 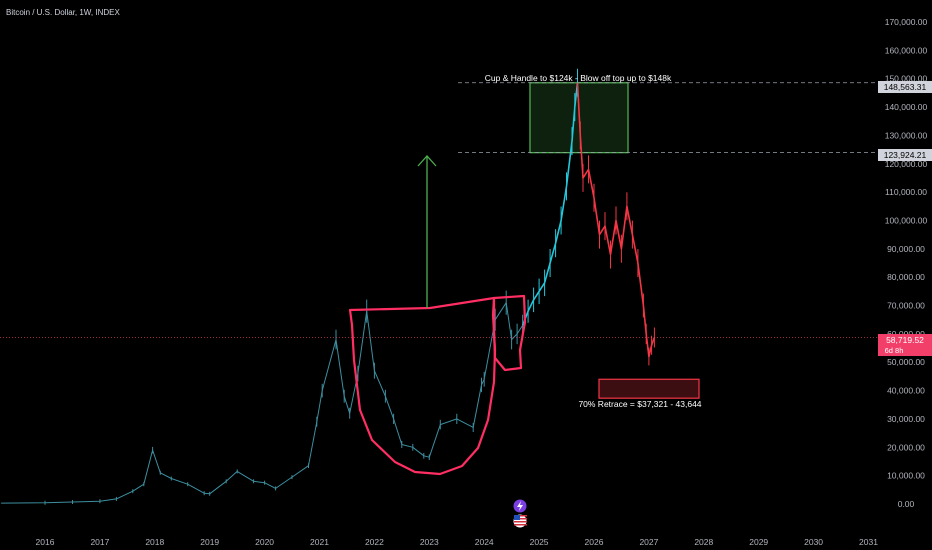 I want to click on x-tick-label: 2025, so click(x=539, y=542).